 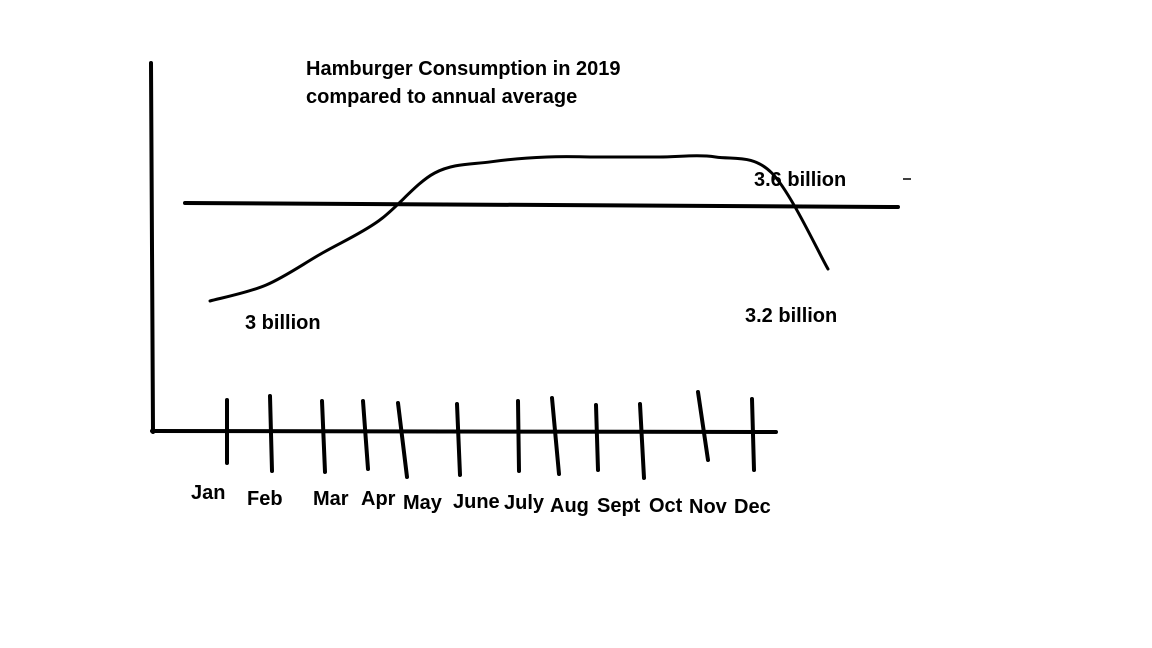 What do you see at coordinates (519, 228) in the screenshot?
I see `series-line-consumption` at bounding box center [519, 228].